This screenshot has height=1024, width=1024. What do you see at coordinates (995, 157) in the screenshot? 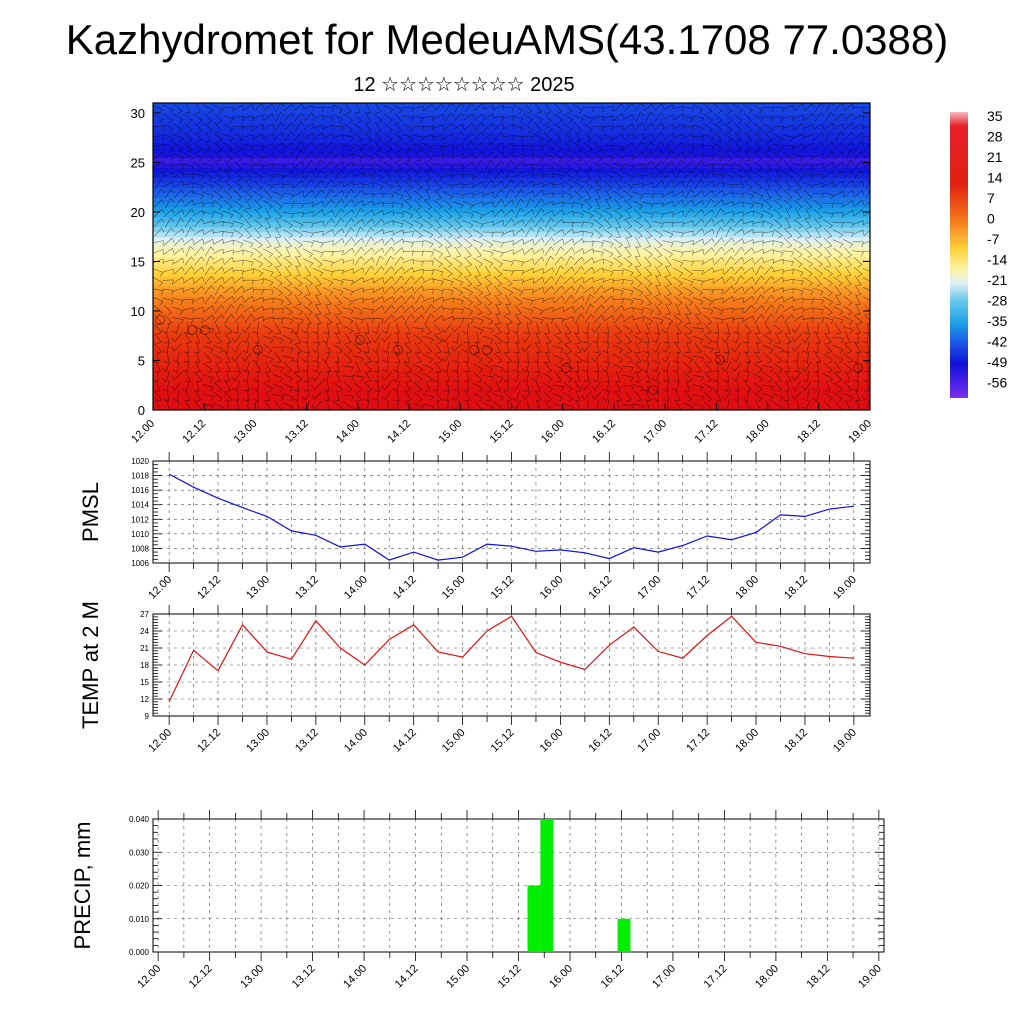
I see `colorbar-label: 21` at bounding box center [995, 157].